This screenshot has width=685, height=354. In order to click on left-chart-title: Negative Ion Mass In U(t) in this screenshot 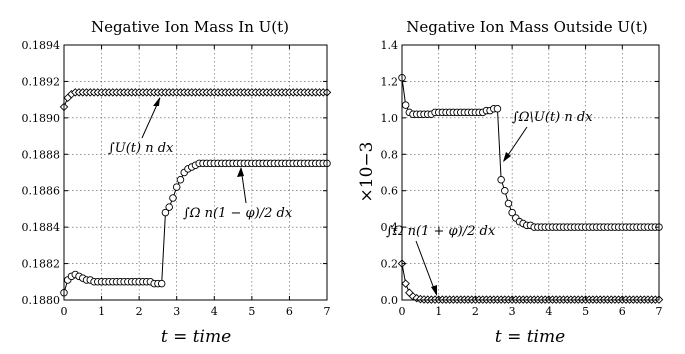, I will do `click(190, 27)`.